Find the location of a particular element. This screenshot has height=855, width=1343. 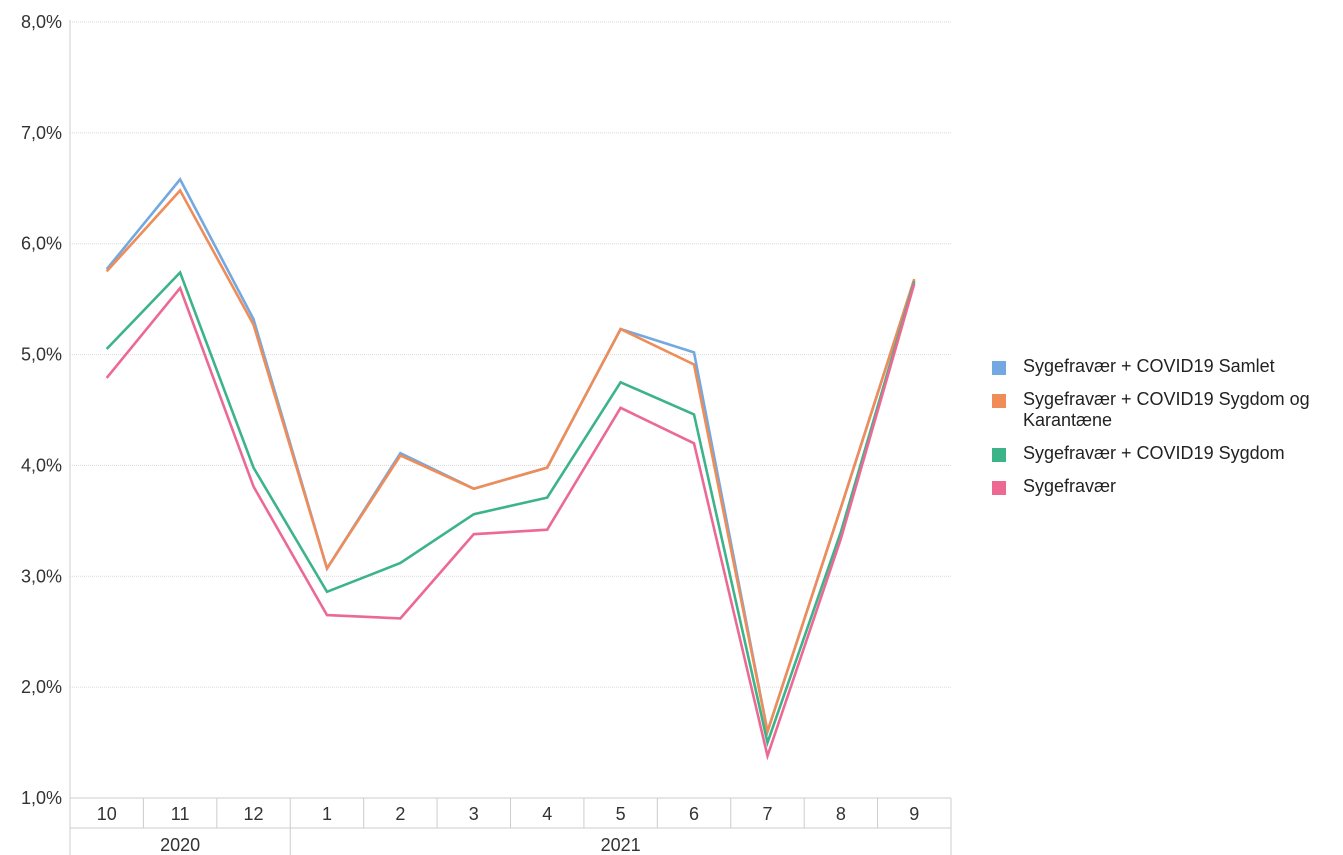

x-tick-label: 10 is located at coordinates (107, 814).